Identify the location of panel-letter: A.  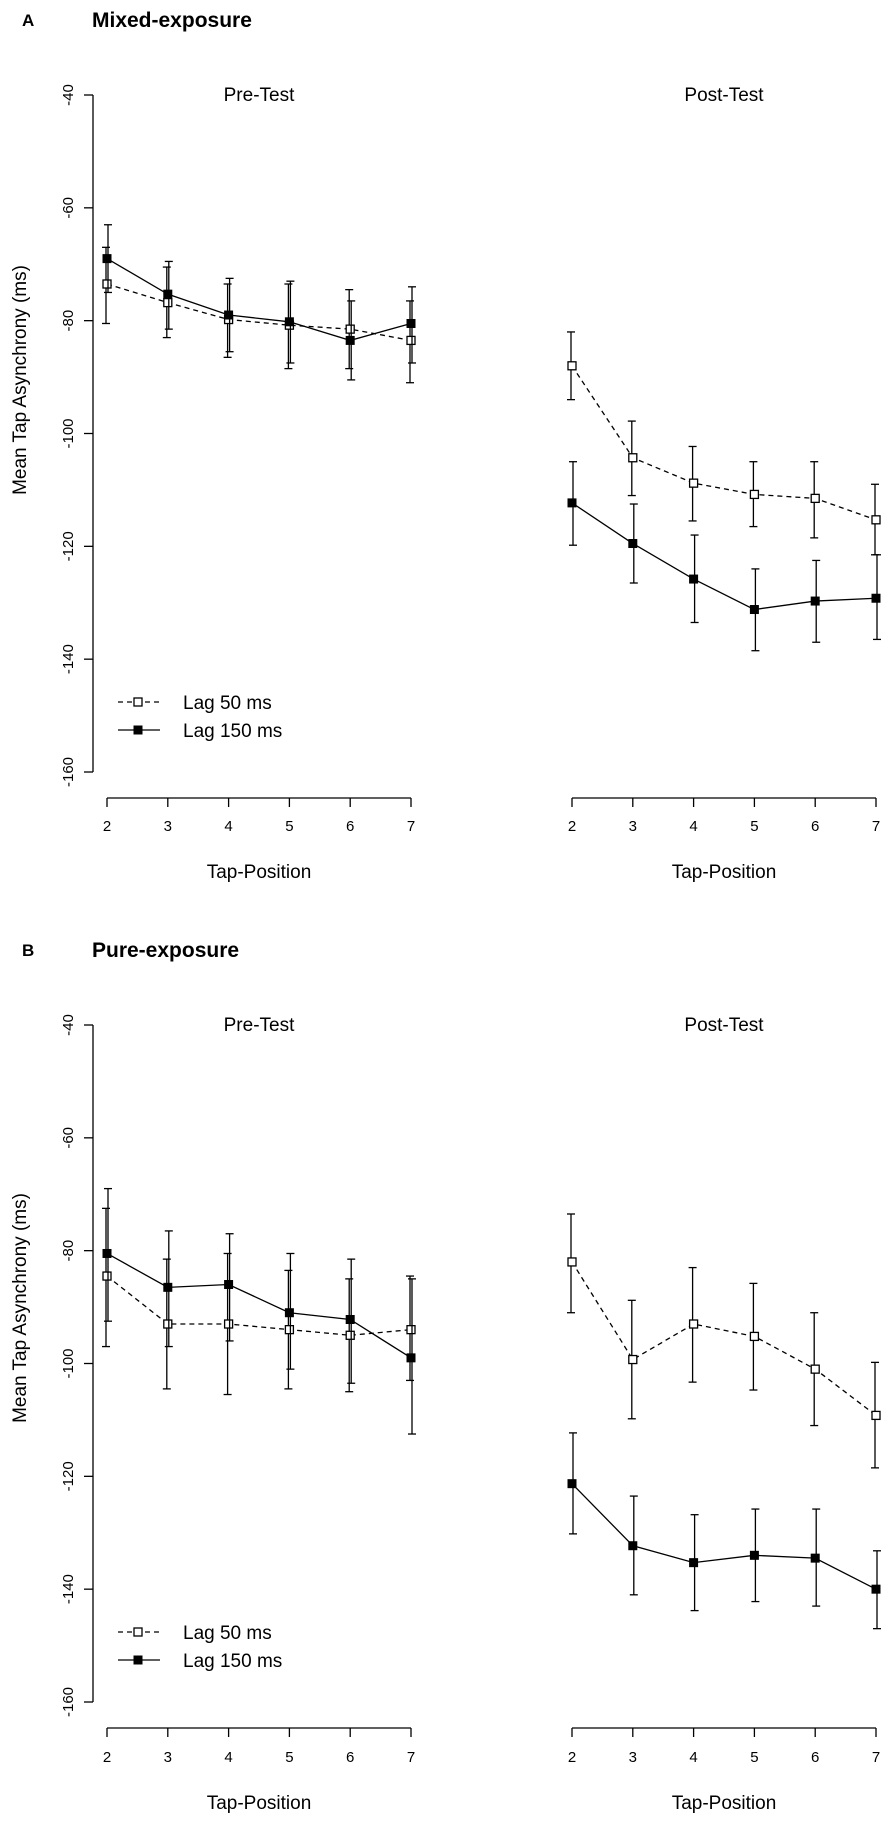
(28, 20).